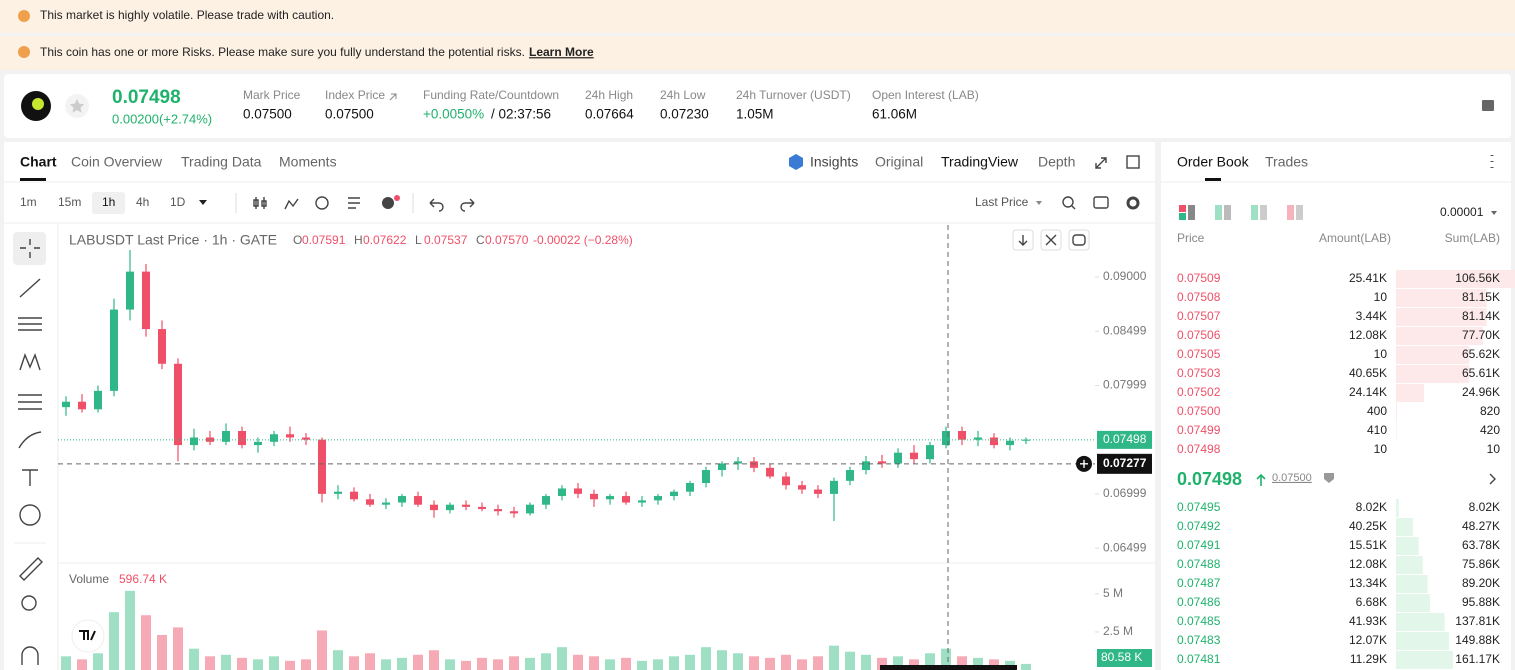 The width and height of the screenshot is (1515, 670). Describe the element at coordinates (1079, 240) in the screenshot. I see `chart-button` at that location.